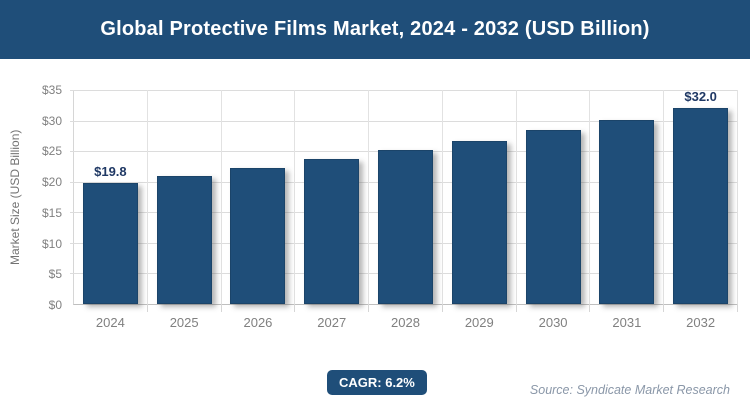 This screenshot has width=750, height=417. I want to click on y-axis-tick-label: $10, so click(51, 243).